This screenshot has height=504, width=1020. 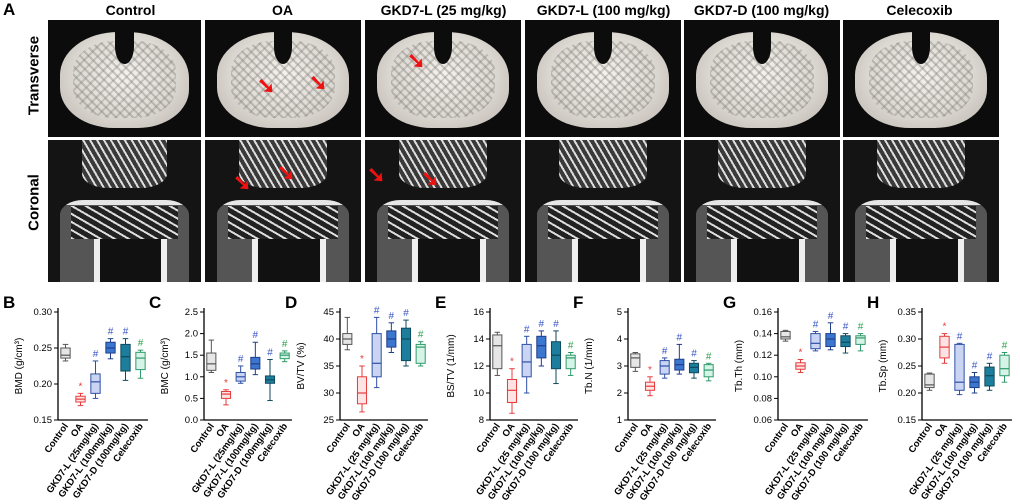 What do you see at coordinates (19, 366) in the screenshot?
I see `y-axis-label: BMD (g/cm³)` at bounding box center [19, 366].